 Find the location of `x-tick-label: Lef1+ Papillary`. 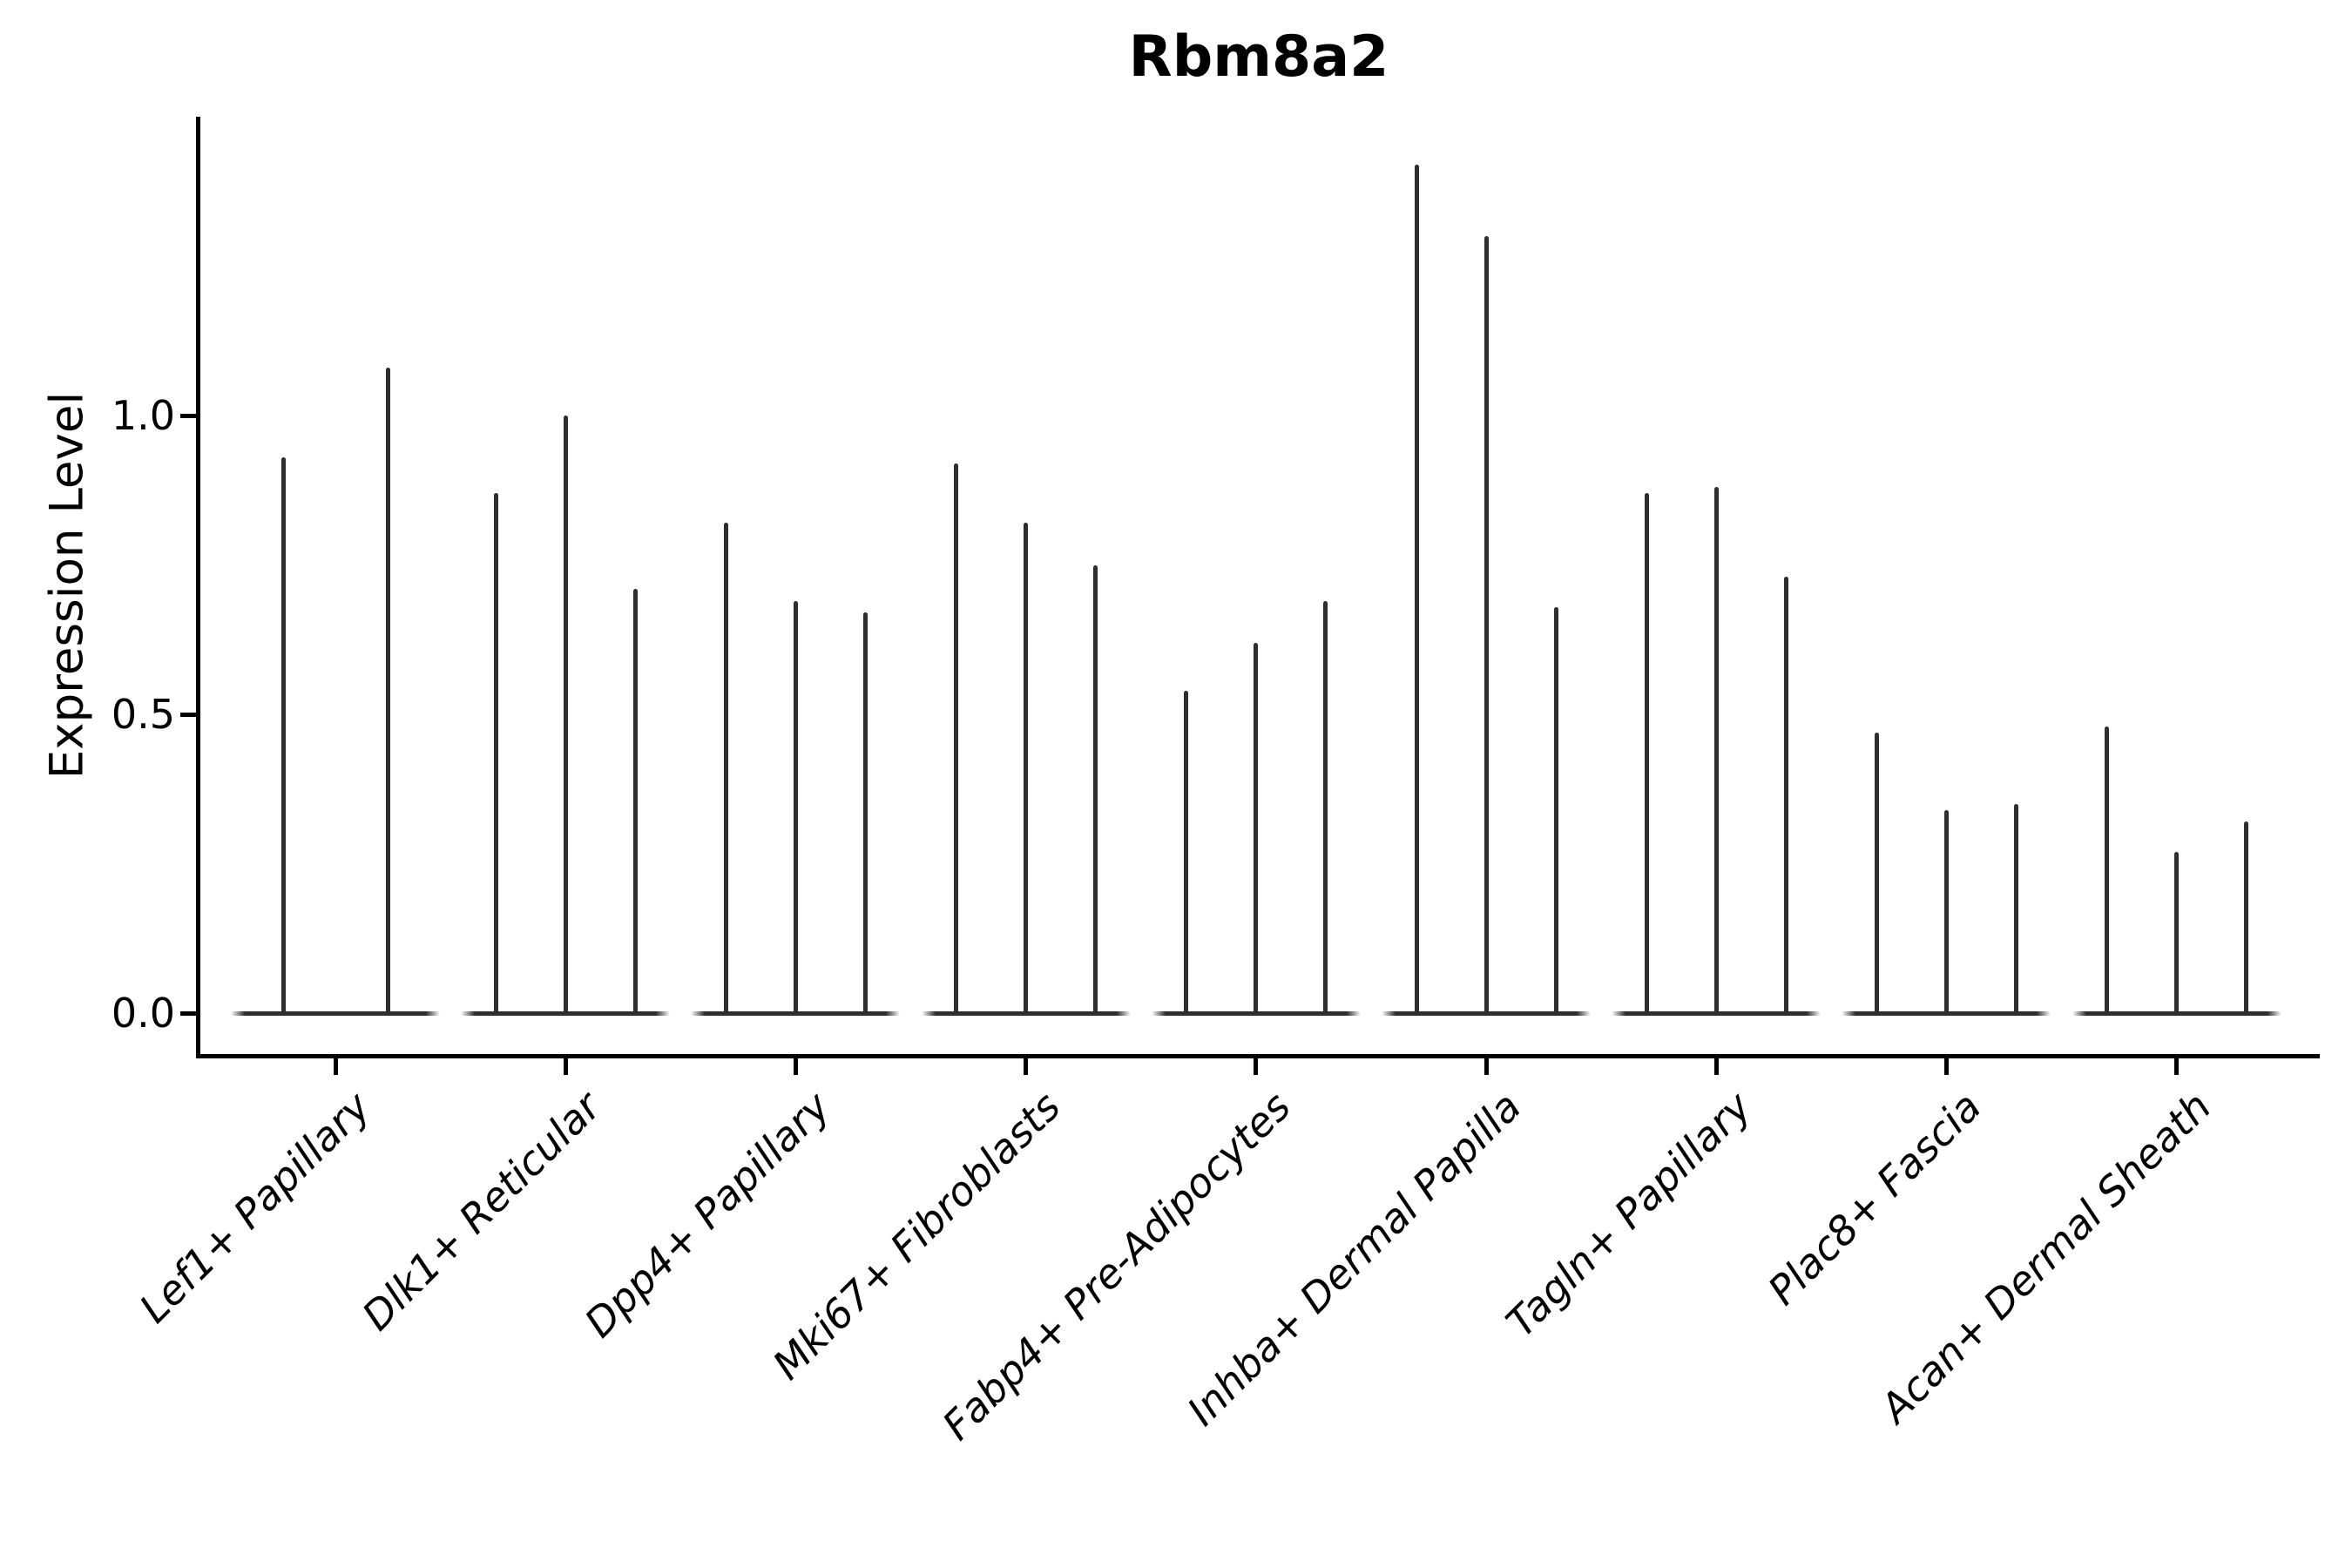

x-tick-label: Lef1+ Papillary is located at coordinates (255, 1207).